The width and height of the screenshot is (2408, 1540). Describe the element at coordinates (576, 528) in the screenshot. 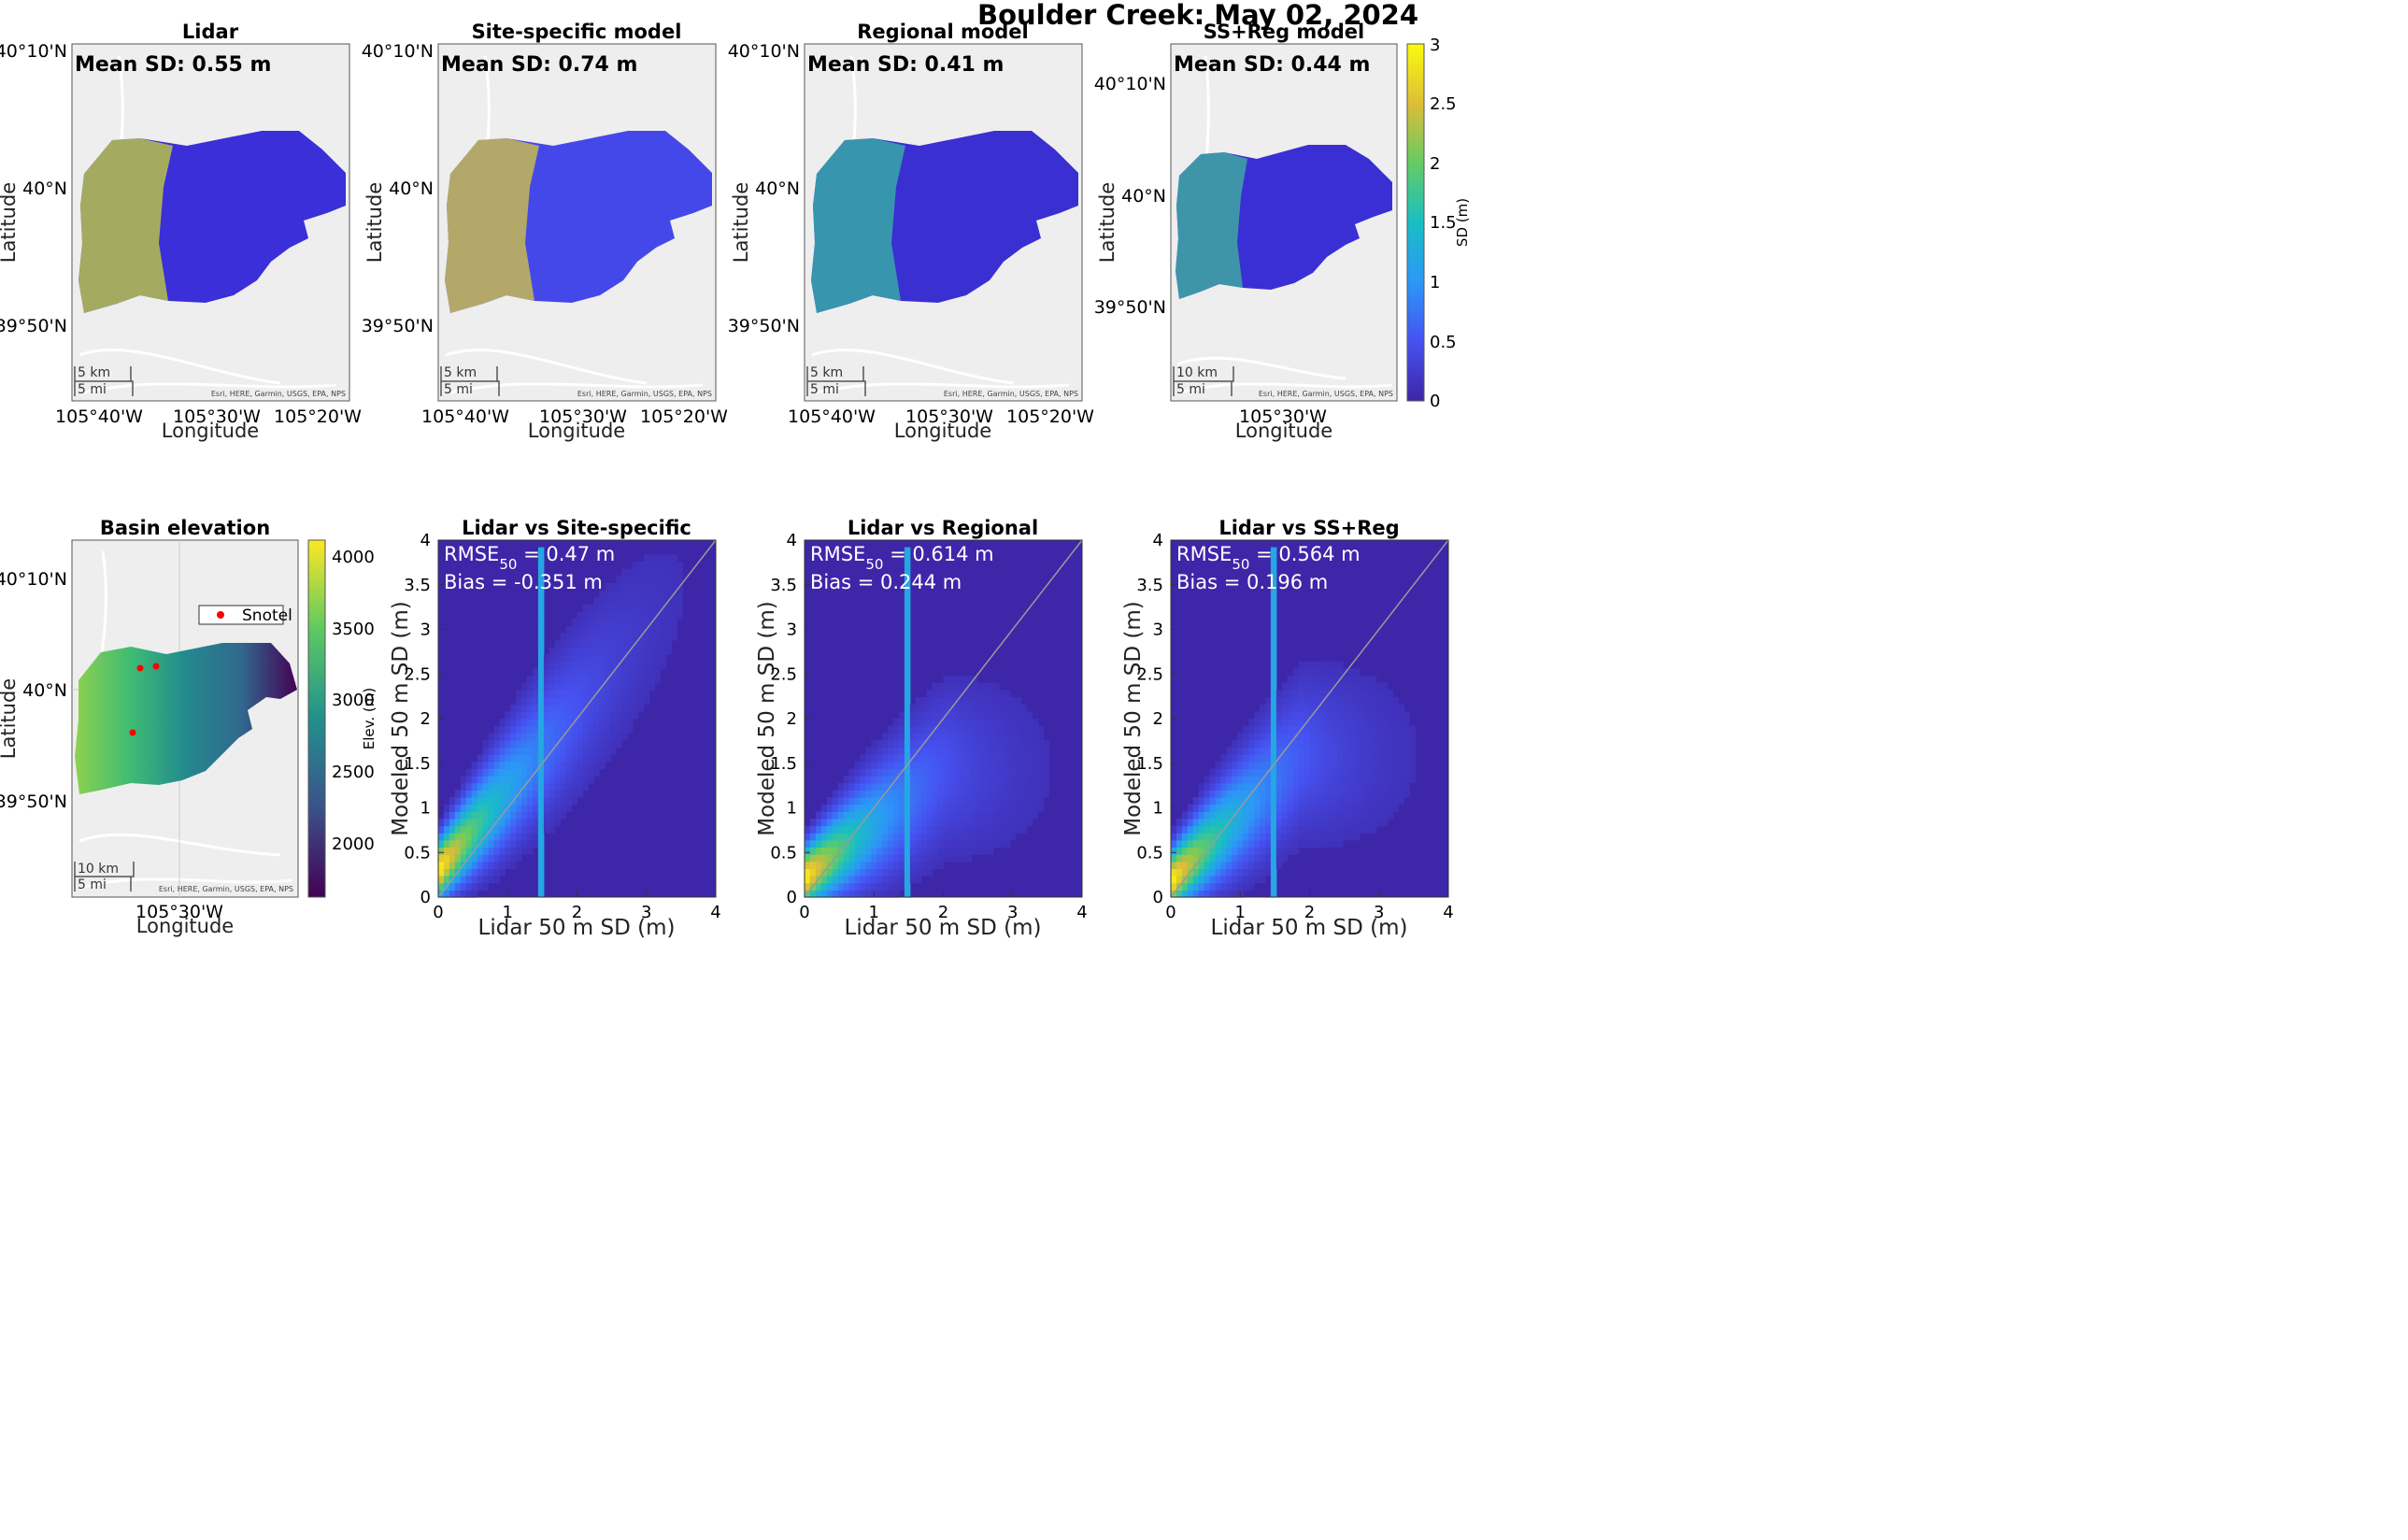

I see `scatter-title: Lidar vs Site-specific` at that location.